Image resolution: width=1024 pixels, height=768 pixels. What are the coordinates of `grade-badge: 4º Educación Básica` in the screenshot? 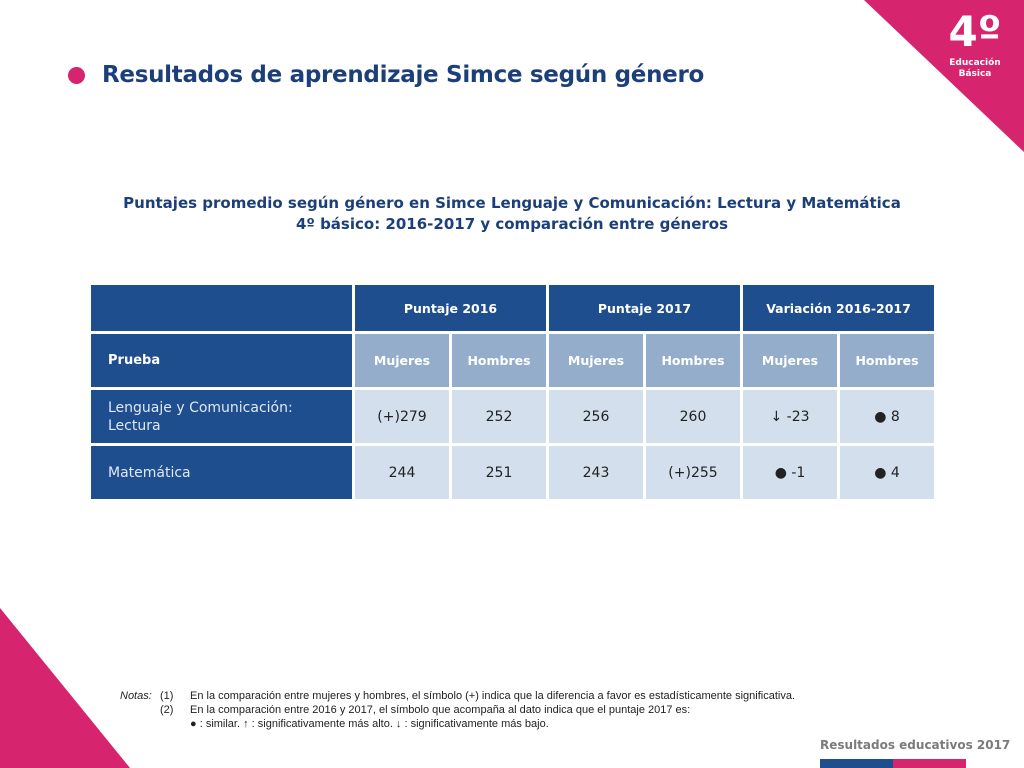 It's located at (975, 43).